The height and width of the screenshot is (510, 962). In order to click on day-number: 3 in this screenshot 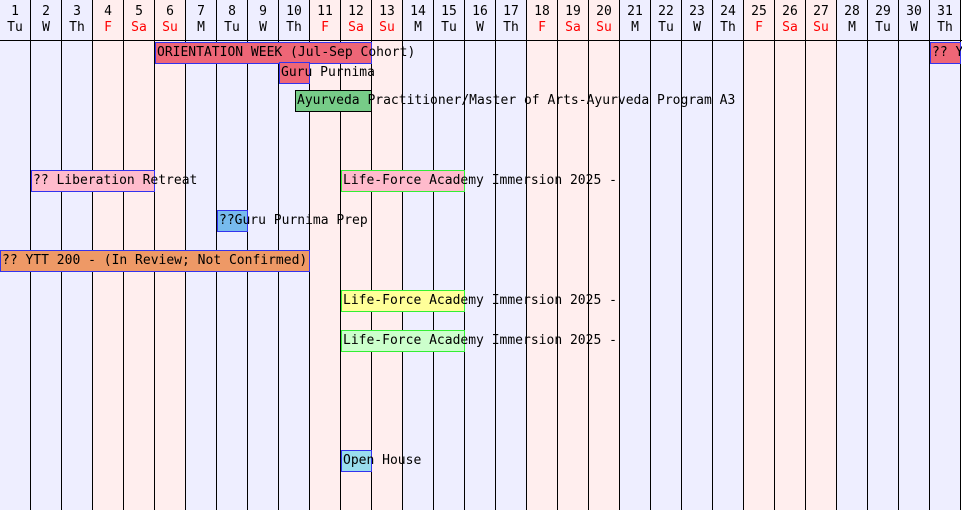, I will do `click(77, 11)`.